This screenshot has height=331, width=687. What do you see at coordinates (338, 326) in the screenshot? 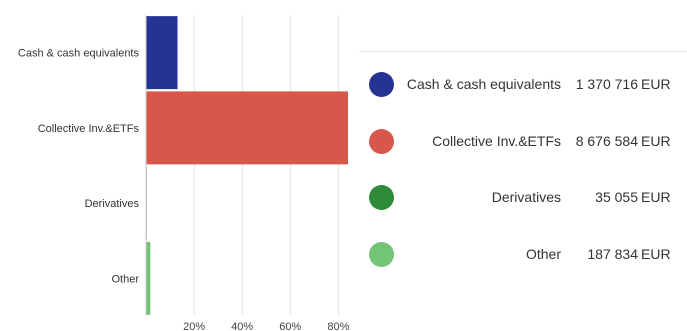
I see `x-tick-80: 80%` at bounding box center [338, 326].